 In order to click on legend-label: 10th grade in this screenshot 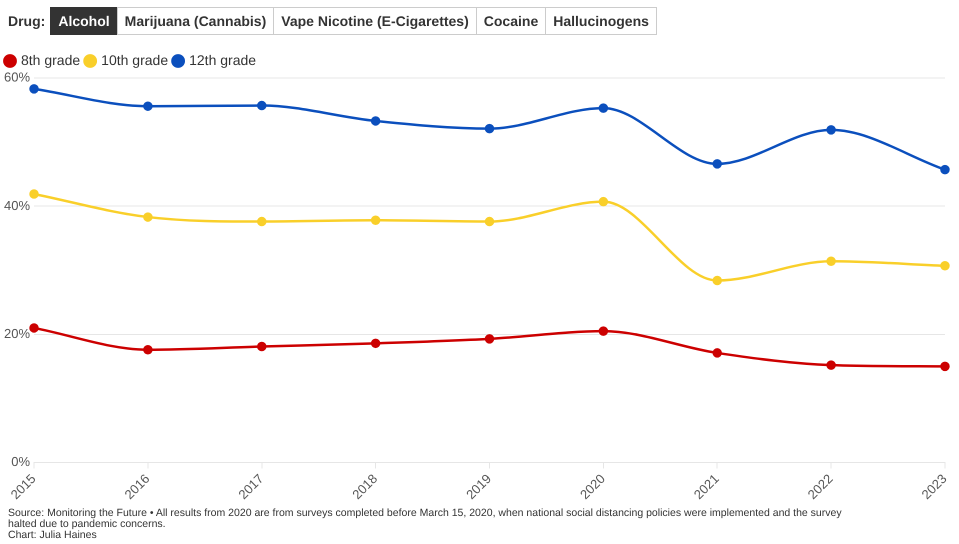, I will do `click(134, 60)`.